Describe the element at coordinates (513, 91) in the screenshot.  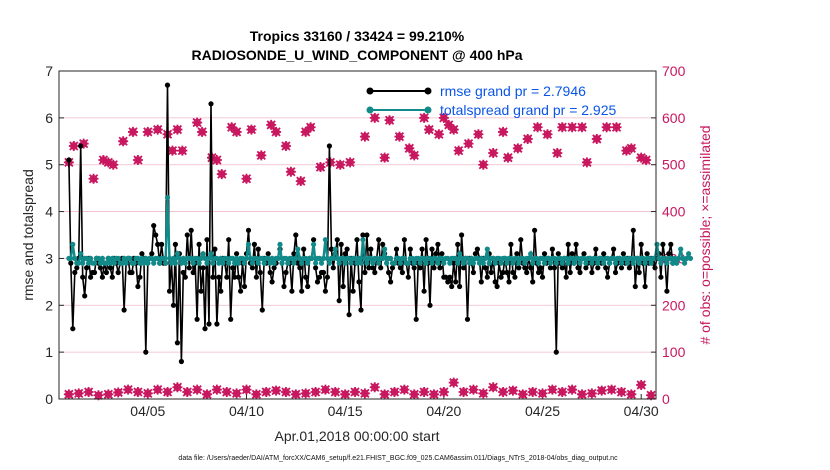
I see `legend-rmse-label: rmse grand pr = 2.7946` at that location.